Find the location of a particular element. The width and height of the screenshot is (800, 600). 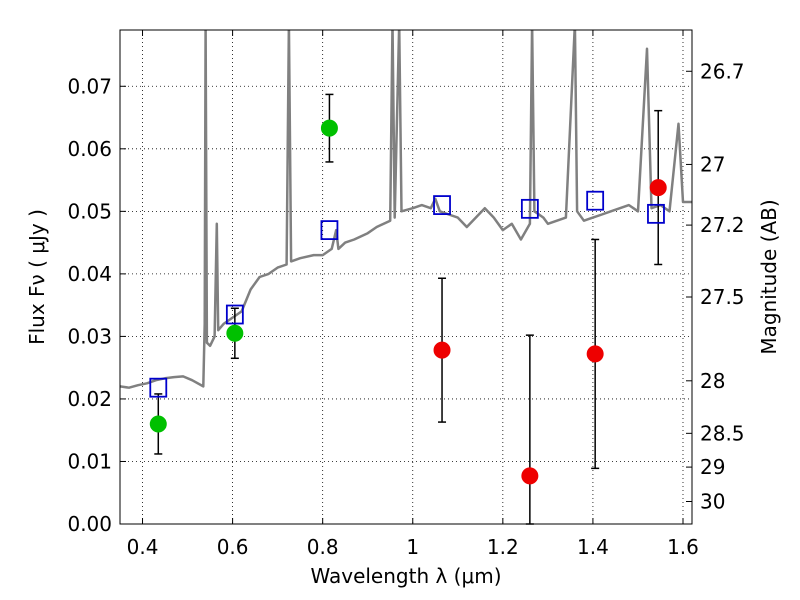

x-tick-label: 1 is located at coordinates (412, 547).